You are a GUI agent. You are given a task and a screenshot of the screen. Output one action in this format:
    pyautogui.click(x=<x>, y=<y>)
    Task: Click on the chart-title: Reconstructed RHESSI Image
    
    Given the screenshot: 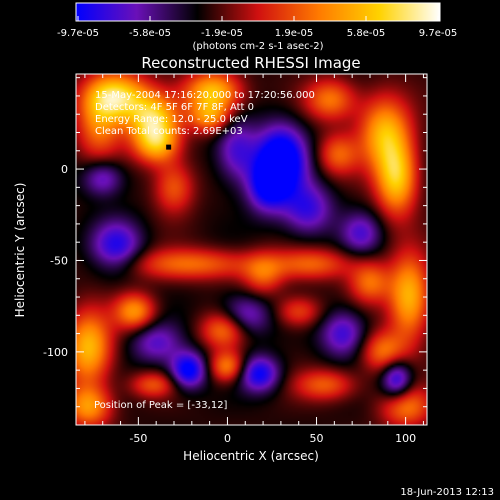 What is the action you would take?
    pyautogui.click(x=250, y=63)
    